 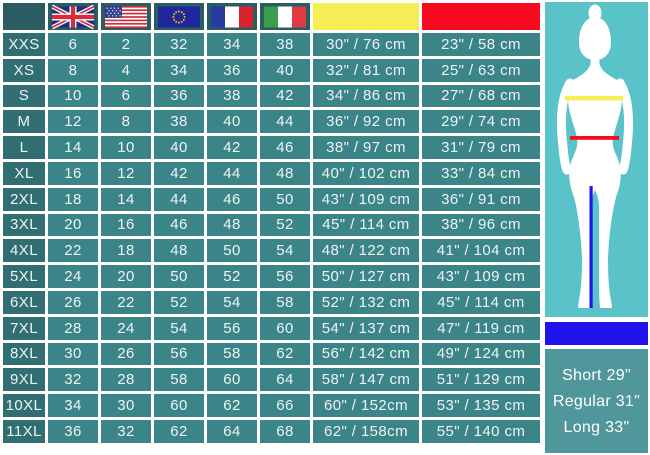 What do you see at coordinates (73, 328) in the screenshot?
I see `uk-size-cell: 28` at bounding box center [73, 328].